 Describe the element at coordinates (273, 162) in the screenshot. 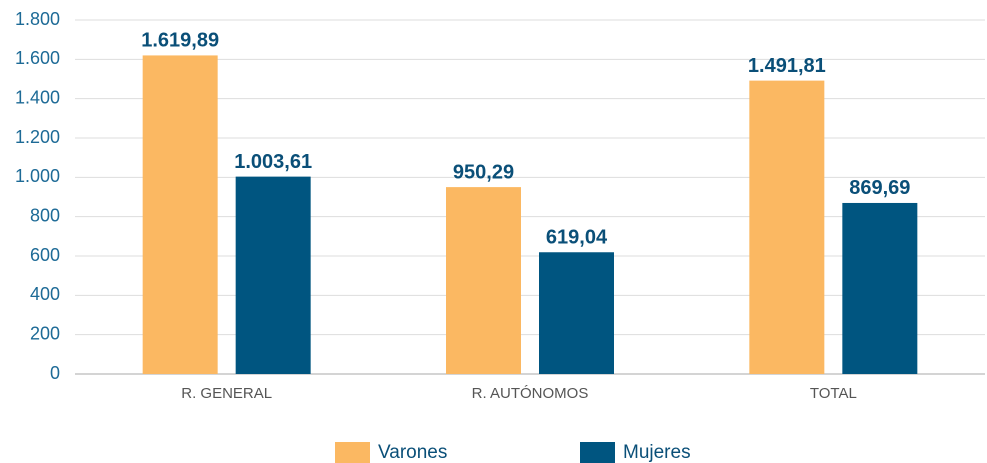

I see `value-label: 1.003,61` at that location.